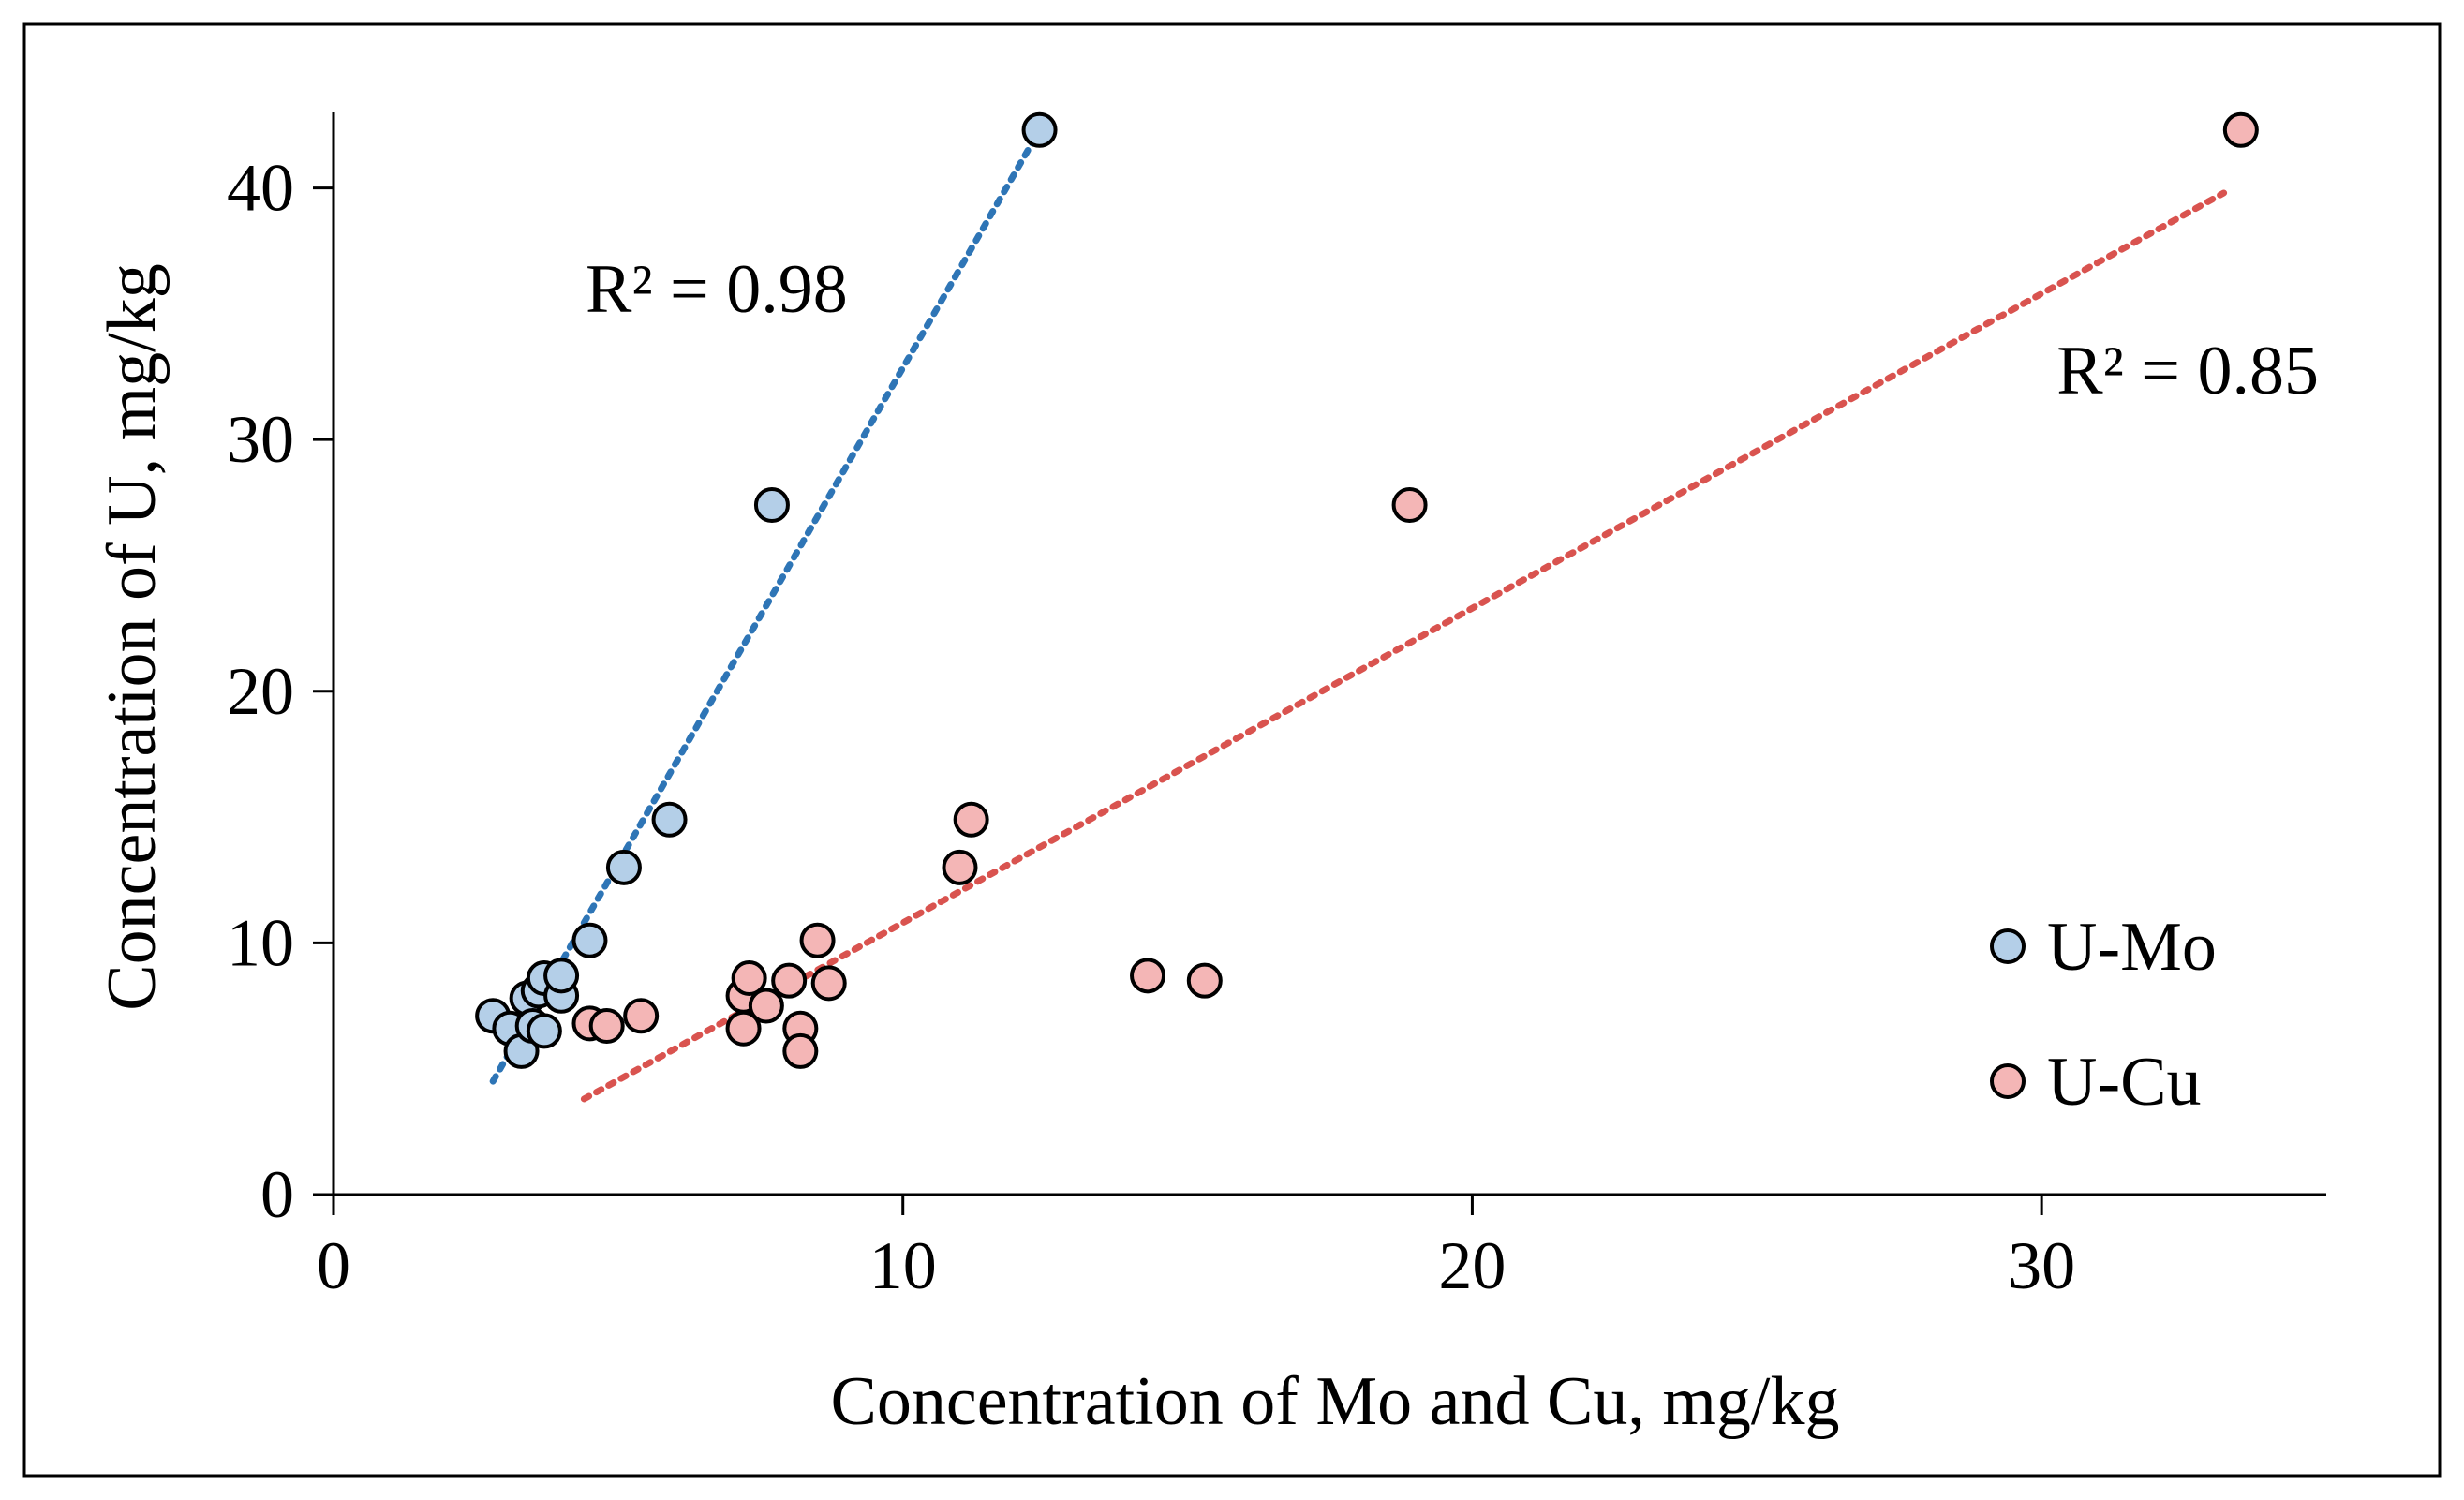  Describe the element at coordinates (2104, 1015) in the screenshot. I see `legend: U-Mo U-Cu` at that location.